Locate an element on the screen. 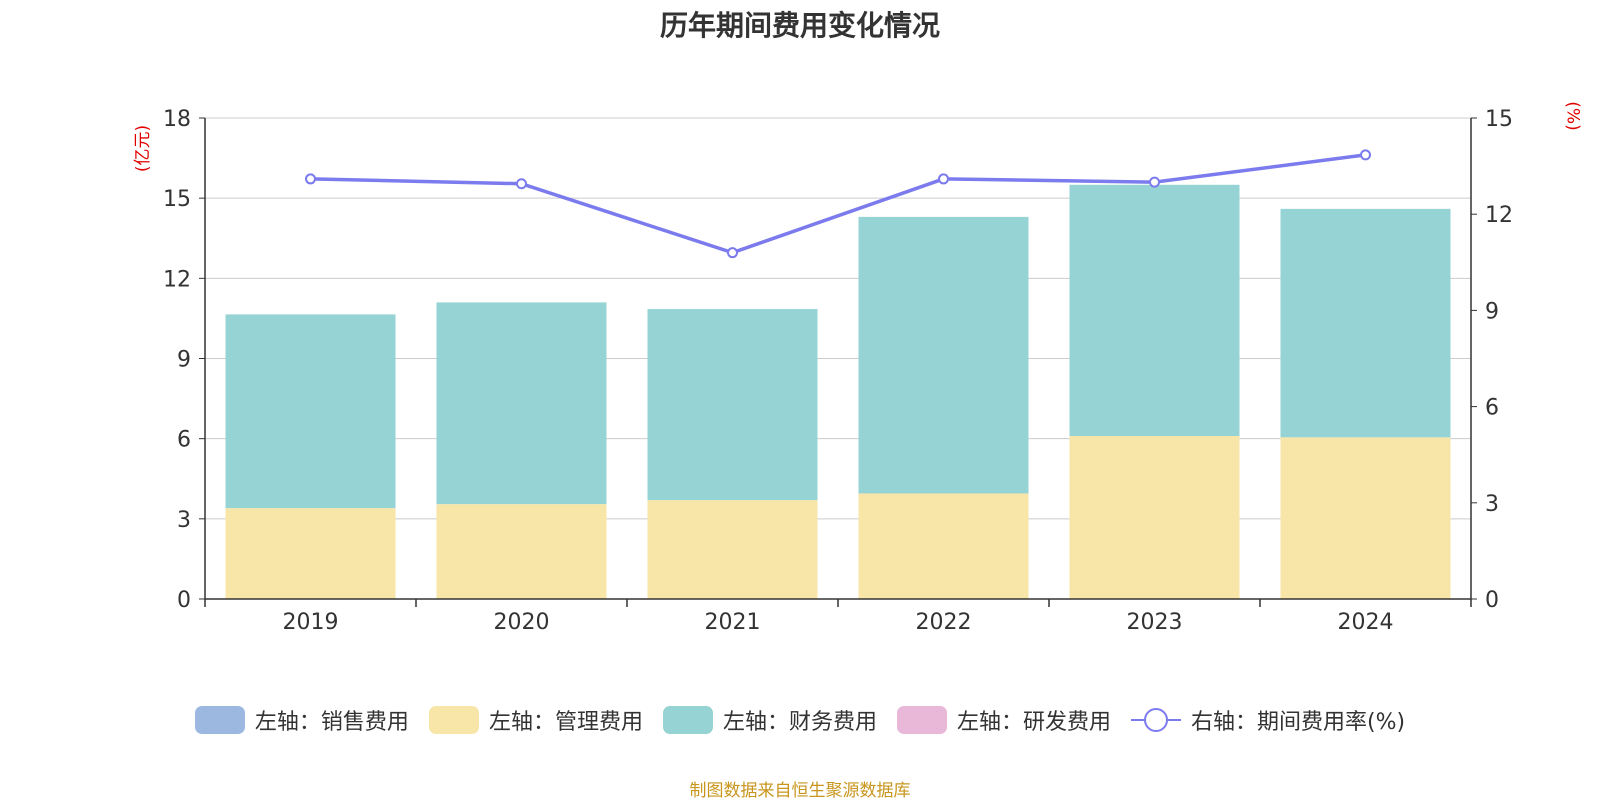 The height and width of the screenshot is (801, 1600). legend-swatch-sales is located at coordinates (219, 720).